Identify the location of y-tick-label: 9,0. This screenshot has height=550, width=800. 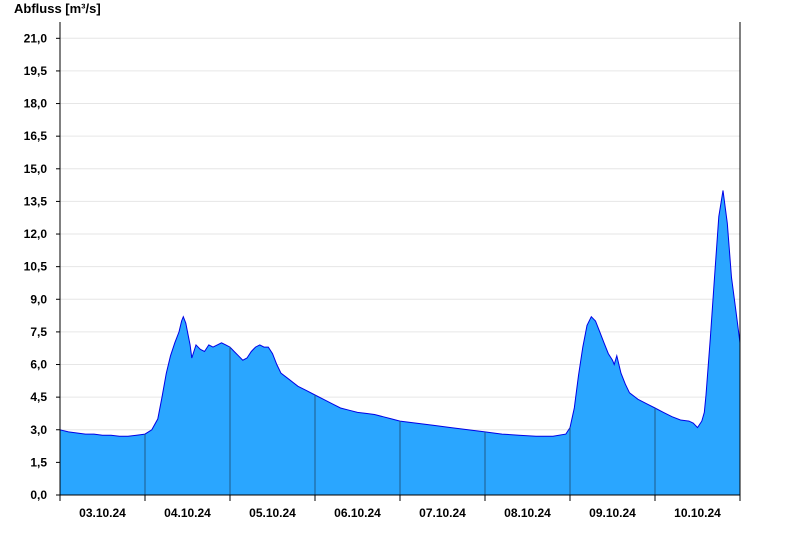
(38, 299).